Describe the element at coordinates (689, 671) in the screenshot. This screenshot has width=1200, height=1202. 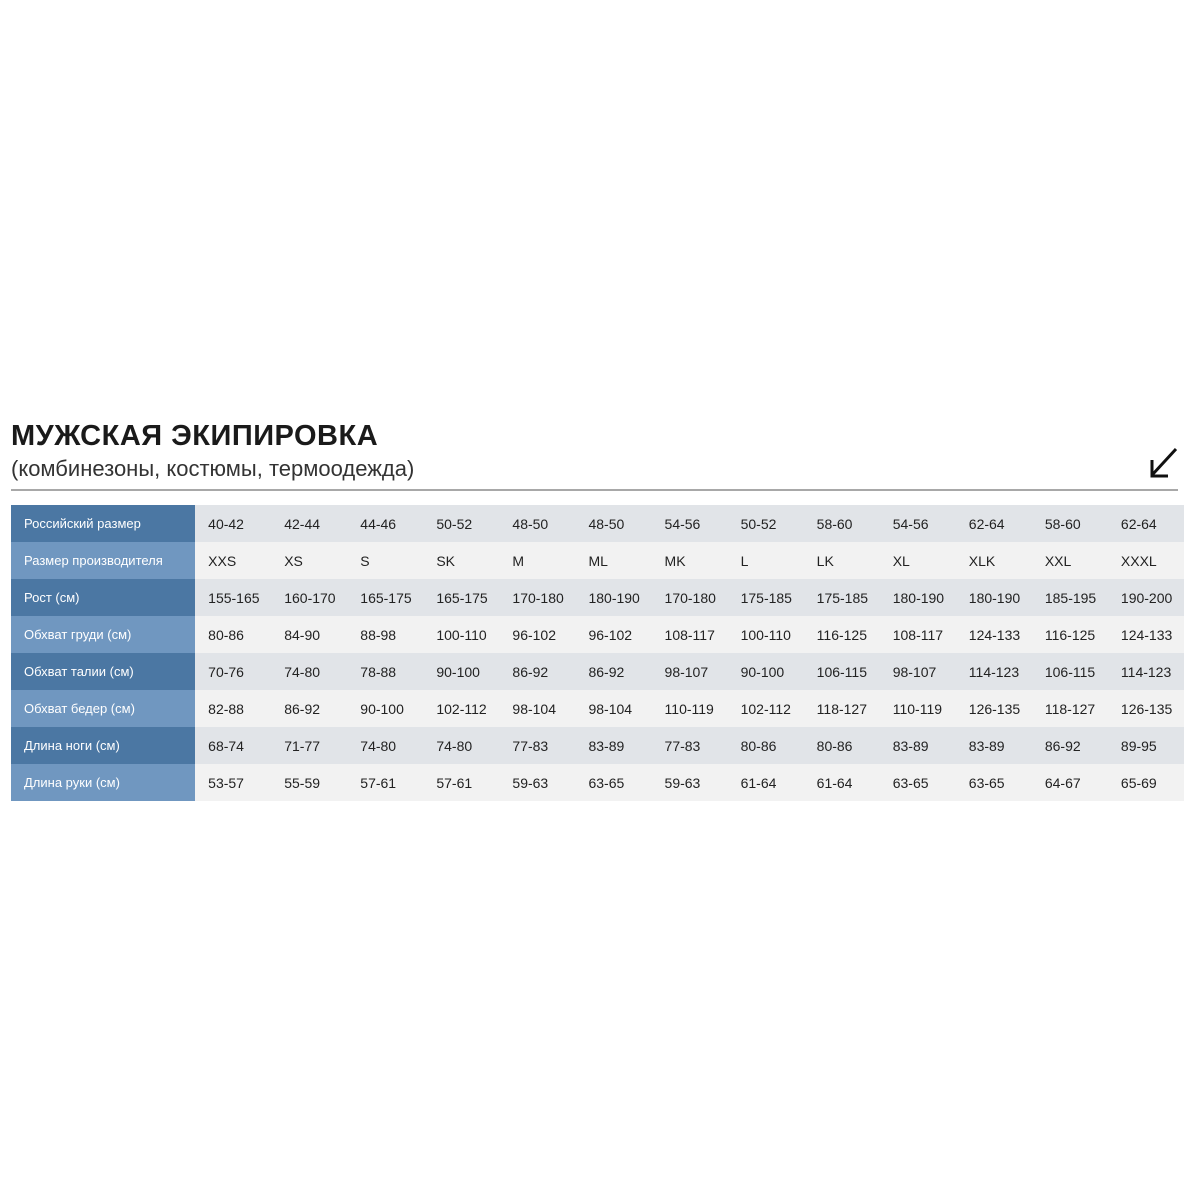
I see `table-cell: 98-107` at that location.